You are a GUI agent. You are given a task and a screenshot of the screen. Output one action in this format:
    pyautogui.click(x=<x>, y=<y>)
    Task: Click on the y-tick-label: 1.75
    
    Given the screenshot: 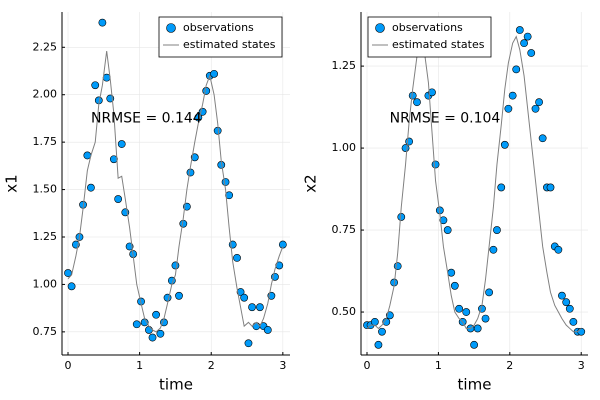 What is the action you would take?
    pyautogui.click(x=45, y=141)
    